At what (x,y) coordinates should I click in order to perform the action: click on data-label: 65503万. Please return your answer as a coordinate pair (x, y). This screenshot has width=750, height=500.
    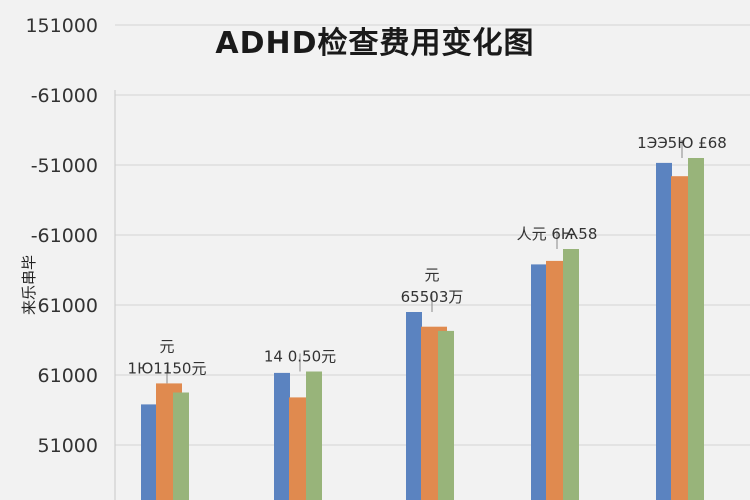
    Looking at the image, I should click on (432, 297).